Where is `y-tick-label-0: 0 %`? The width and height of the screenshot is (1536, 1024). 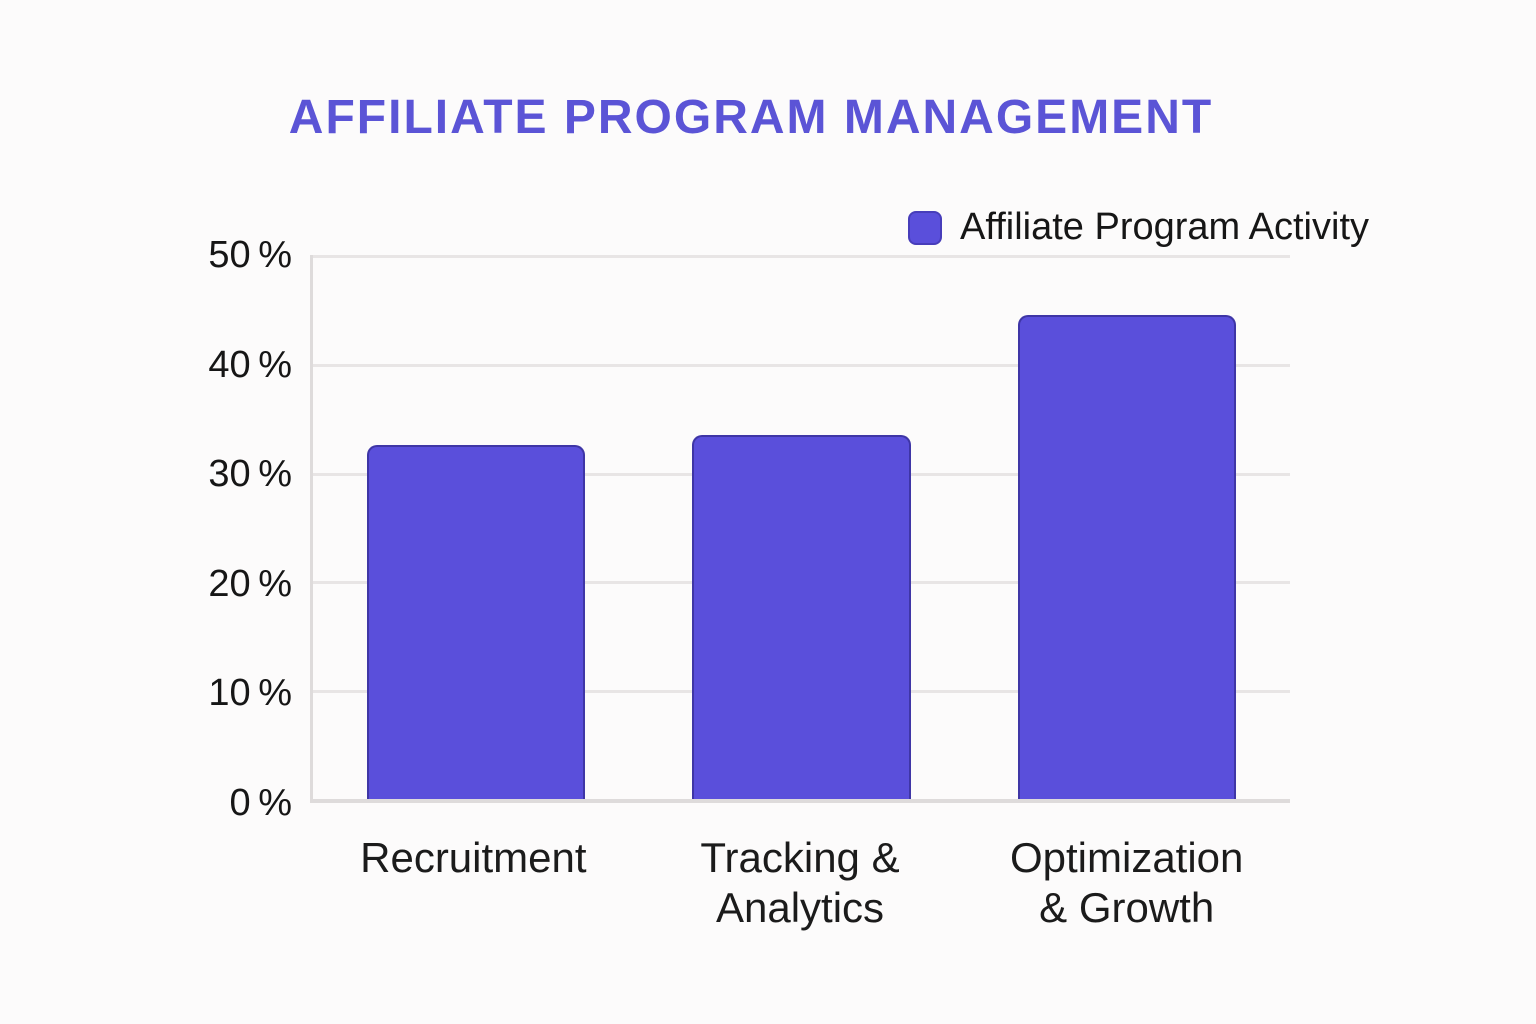
y-tick-label-0: 0 % is located at coordinates (260, 803).